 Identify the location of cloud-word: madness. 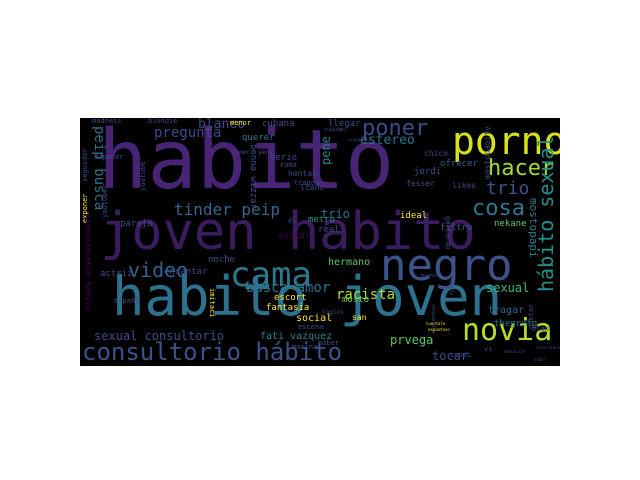
(107, 121).